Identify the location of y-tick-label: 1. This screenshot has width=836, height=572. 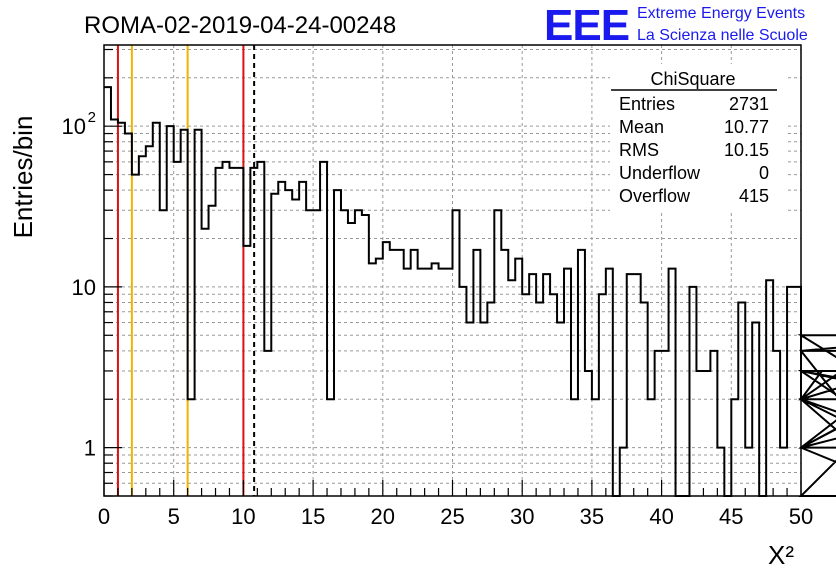
(90, 448).